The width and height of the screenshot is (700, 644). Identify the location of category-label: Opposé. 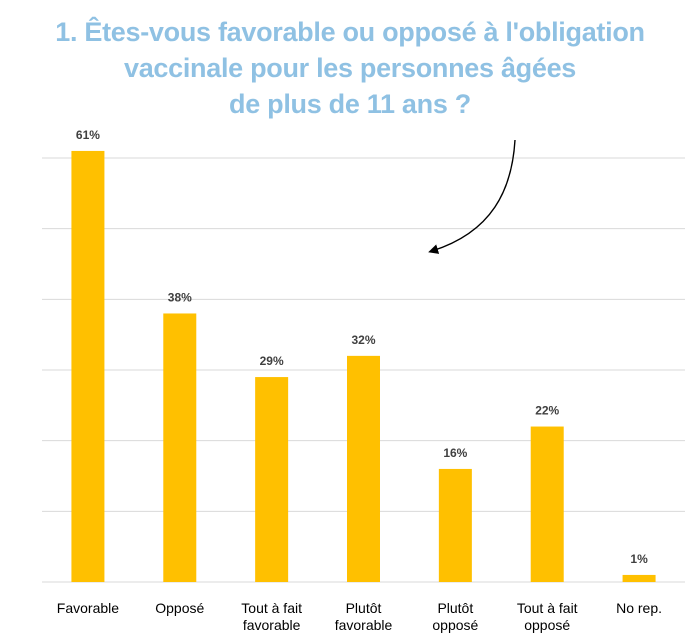
(179, 608).